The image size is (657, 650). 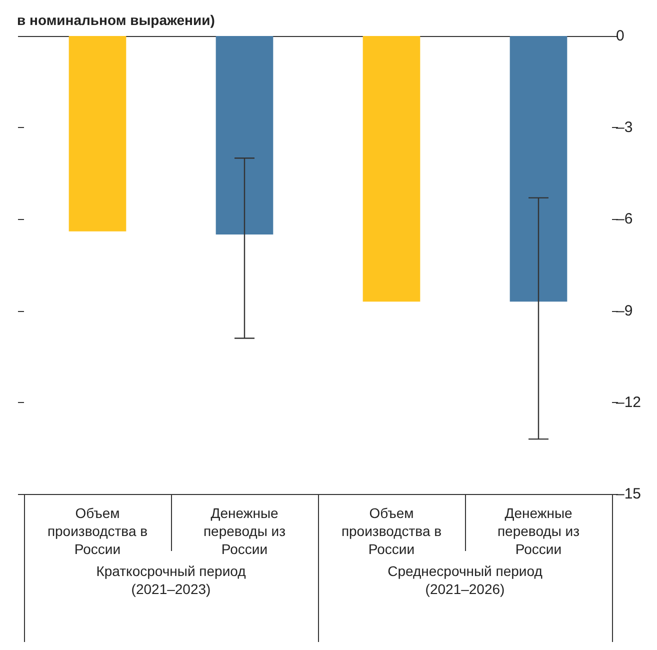 What do you see at coordinates (629, 494) in the screenshot?
I see `y-tick-label: –15` at bounding box center [629, 494].